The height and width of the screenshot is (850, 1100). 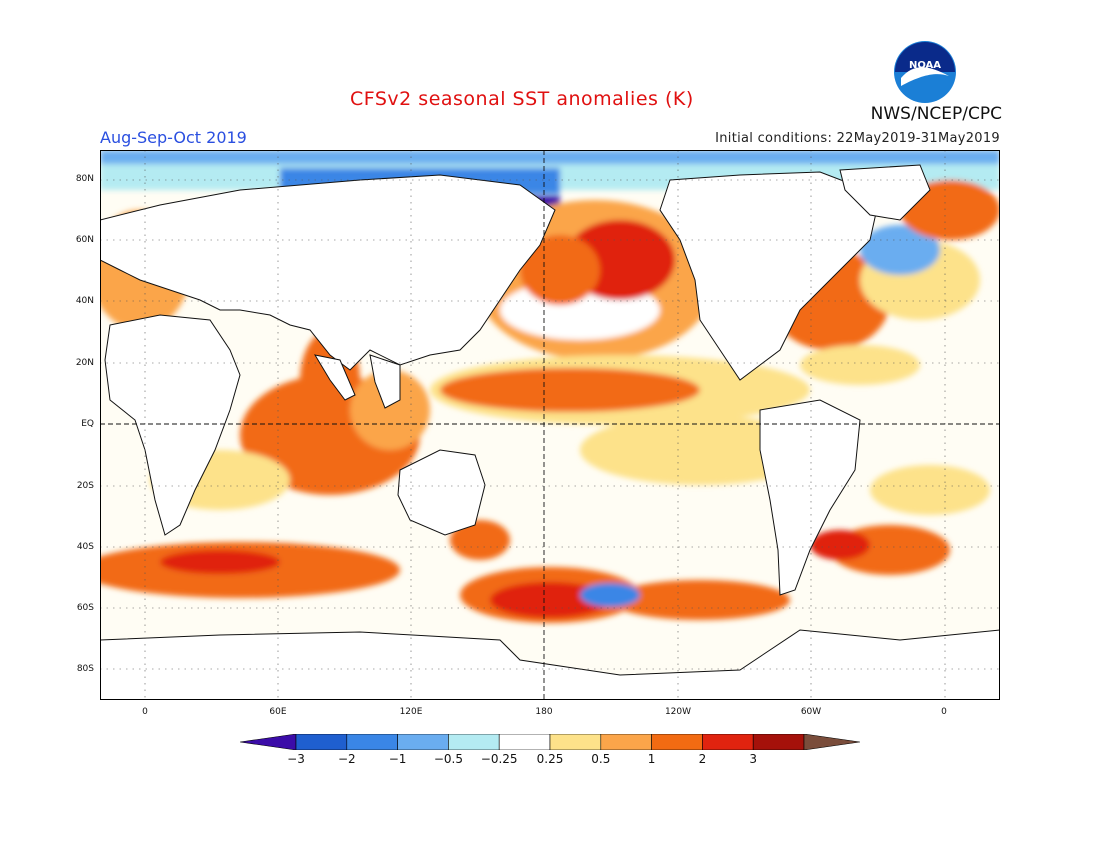 I want to click on lon-tick-label: 60W, so click(x=811, y=712).